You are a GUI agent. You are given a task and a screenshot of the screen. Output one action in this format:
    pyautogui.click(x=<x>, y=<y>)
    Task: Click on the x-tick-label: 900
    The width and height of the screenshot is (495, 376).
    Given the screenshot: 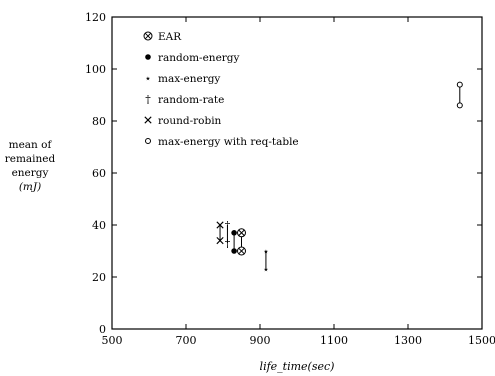 What is the action you would take?
    pyautogui.click(x=260, y=340)
    